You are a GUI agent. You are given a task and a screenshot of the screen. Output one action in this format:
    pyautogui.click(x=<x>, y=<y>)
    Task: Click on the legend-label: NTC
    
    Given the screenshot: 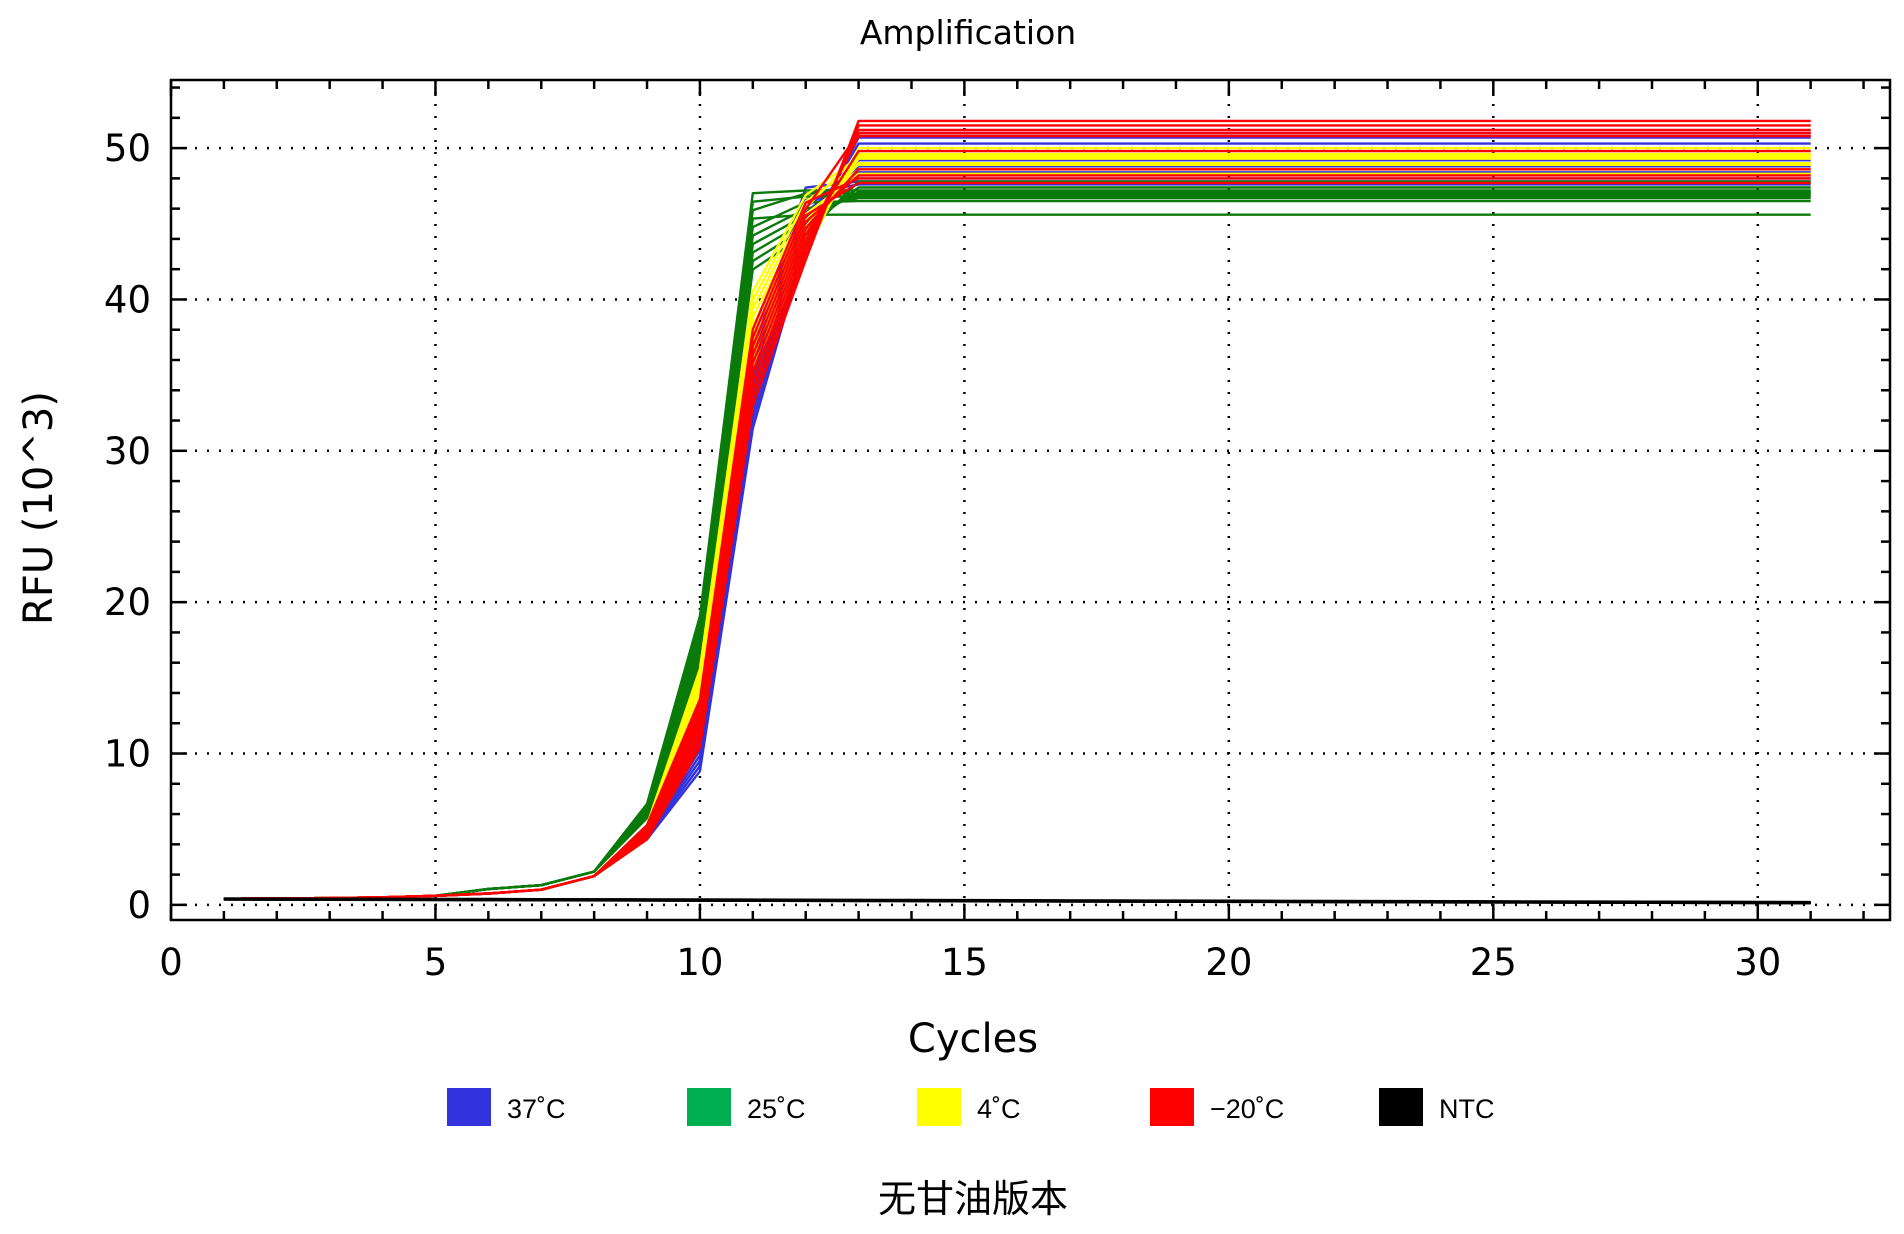 What is the action you would take?
    pyautogui.click(x=1467, y=1109)
    